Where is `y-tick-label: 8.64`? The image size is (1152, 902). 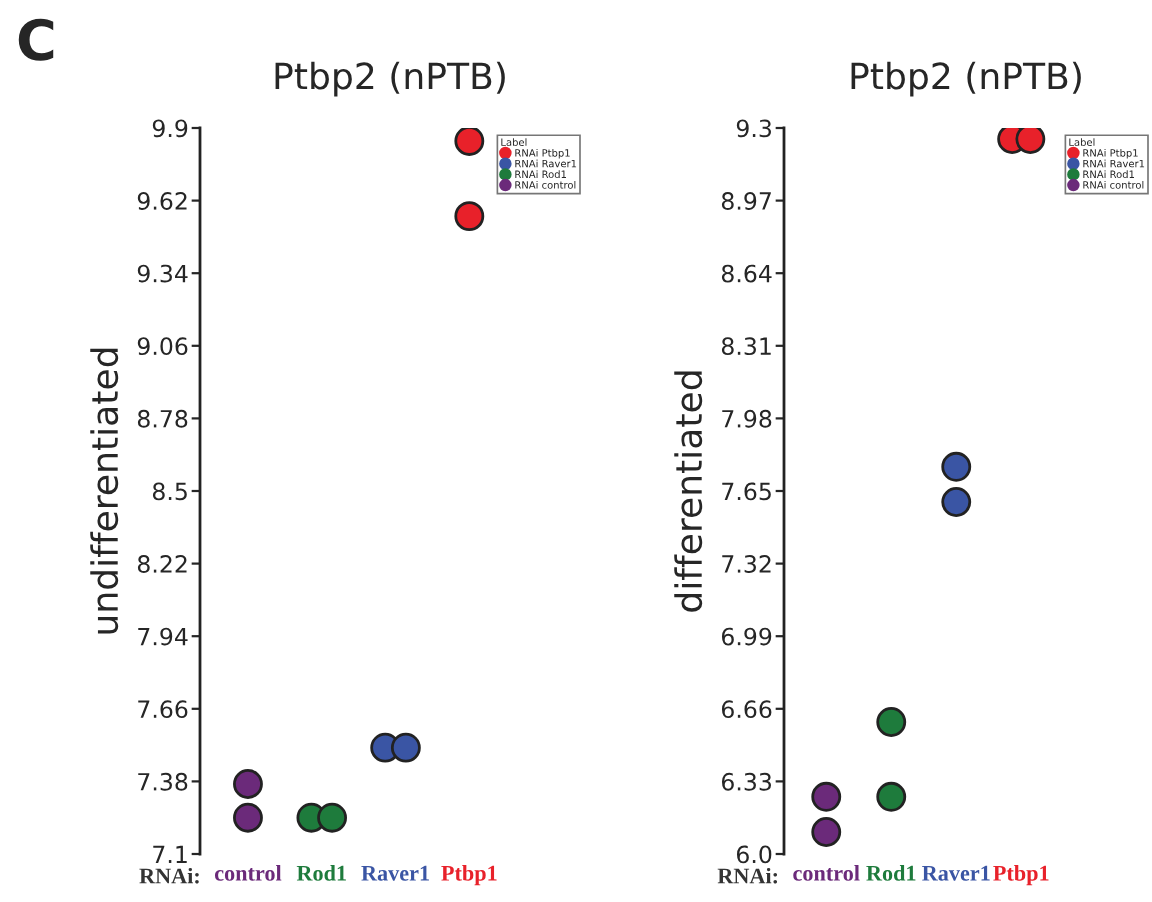
y-tick-label: 8.64 is located at coordinates (746, 273).